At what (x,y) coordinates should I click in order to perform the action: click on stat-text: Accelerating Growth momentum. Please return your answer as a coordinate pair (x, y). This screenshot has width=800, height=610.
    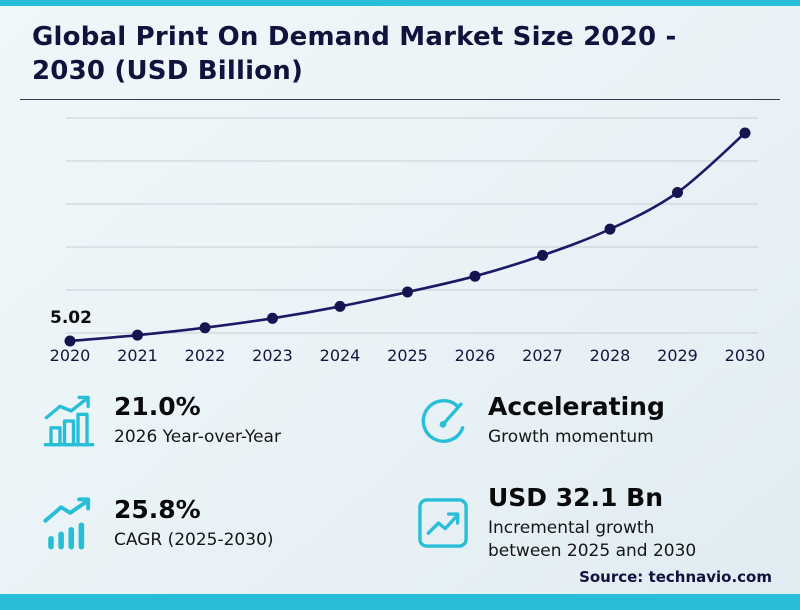
    Looking at the image, I should click on (576, 420).